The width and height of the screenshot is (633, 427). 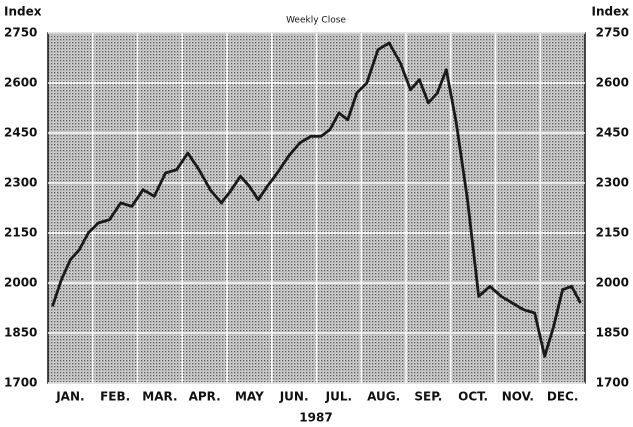 What do you see at coordinates (518, 397) in the screenshot?
I see `x-tick-label: NOV.` at bounding box center [518, 397].